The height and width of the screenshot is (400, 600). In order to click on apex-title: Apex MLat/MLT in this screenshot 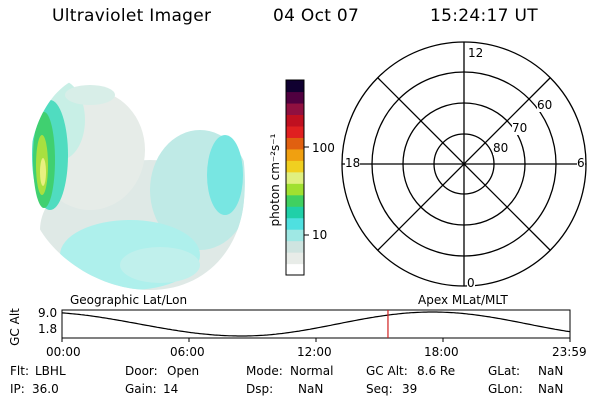, I will do `click(463, 300)`.